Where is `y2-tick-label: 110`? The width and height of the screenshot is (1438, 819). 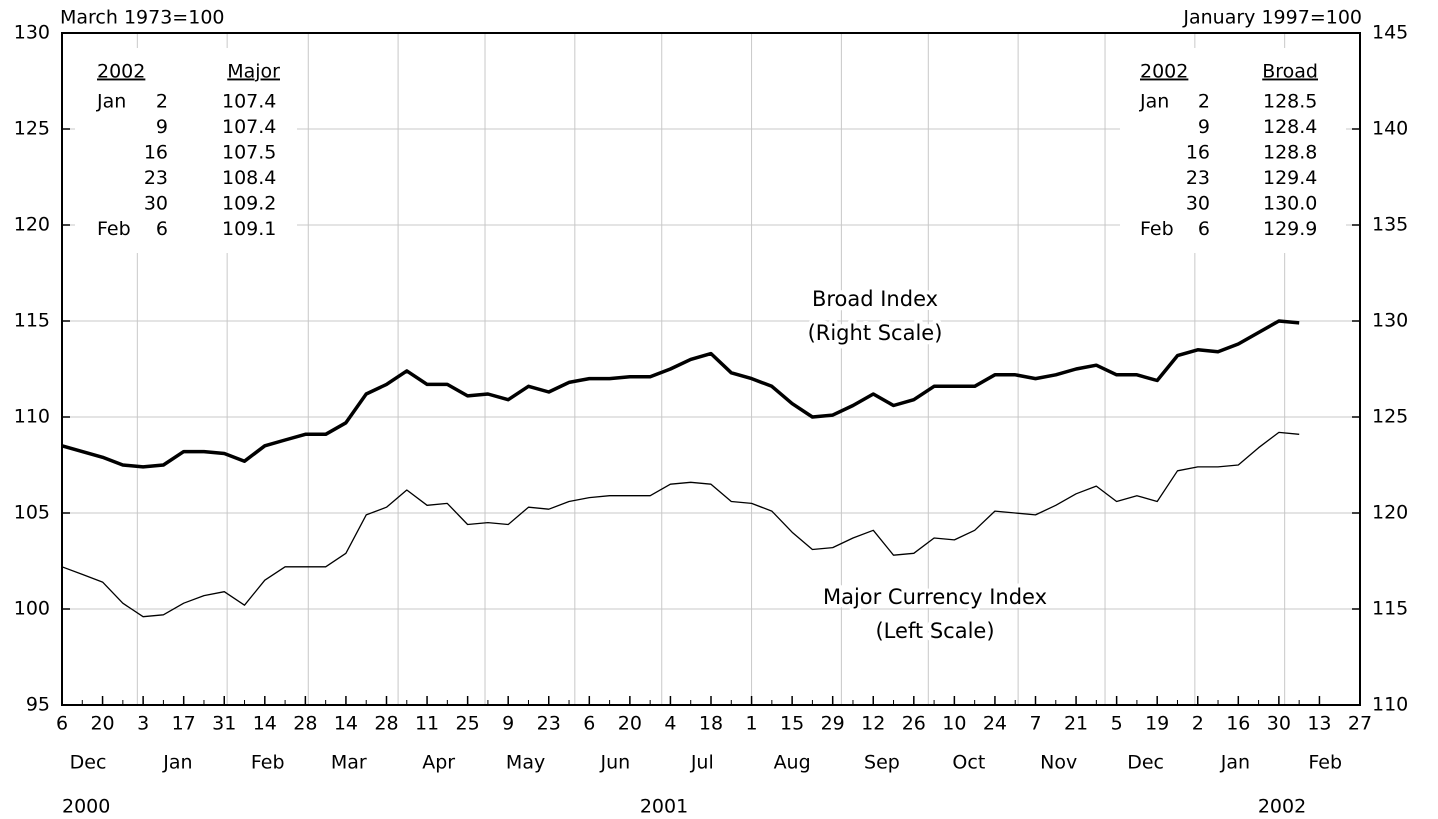 y2-tick-label: 110 is located at coordinates (1390, 705).